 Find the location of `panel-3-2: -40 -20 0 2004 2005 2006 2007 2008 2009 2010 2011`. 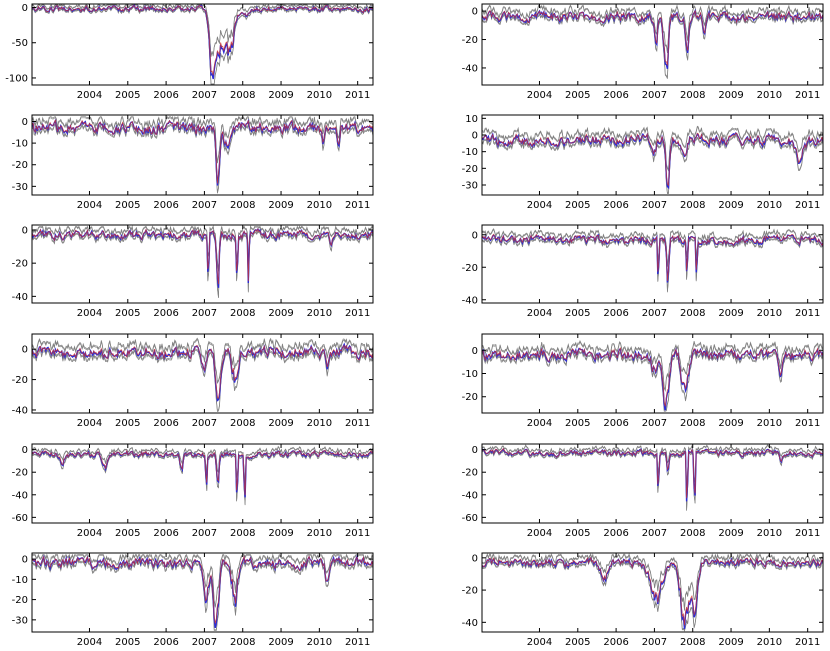

panel-3-2: -40 -20 0 2004 2005 2006 2007 2008 2009 2010 2011 is located at coordinates (643, 271).